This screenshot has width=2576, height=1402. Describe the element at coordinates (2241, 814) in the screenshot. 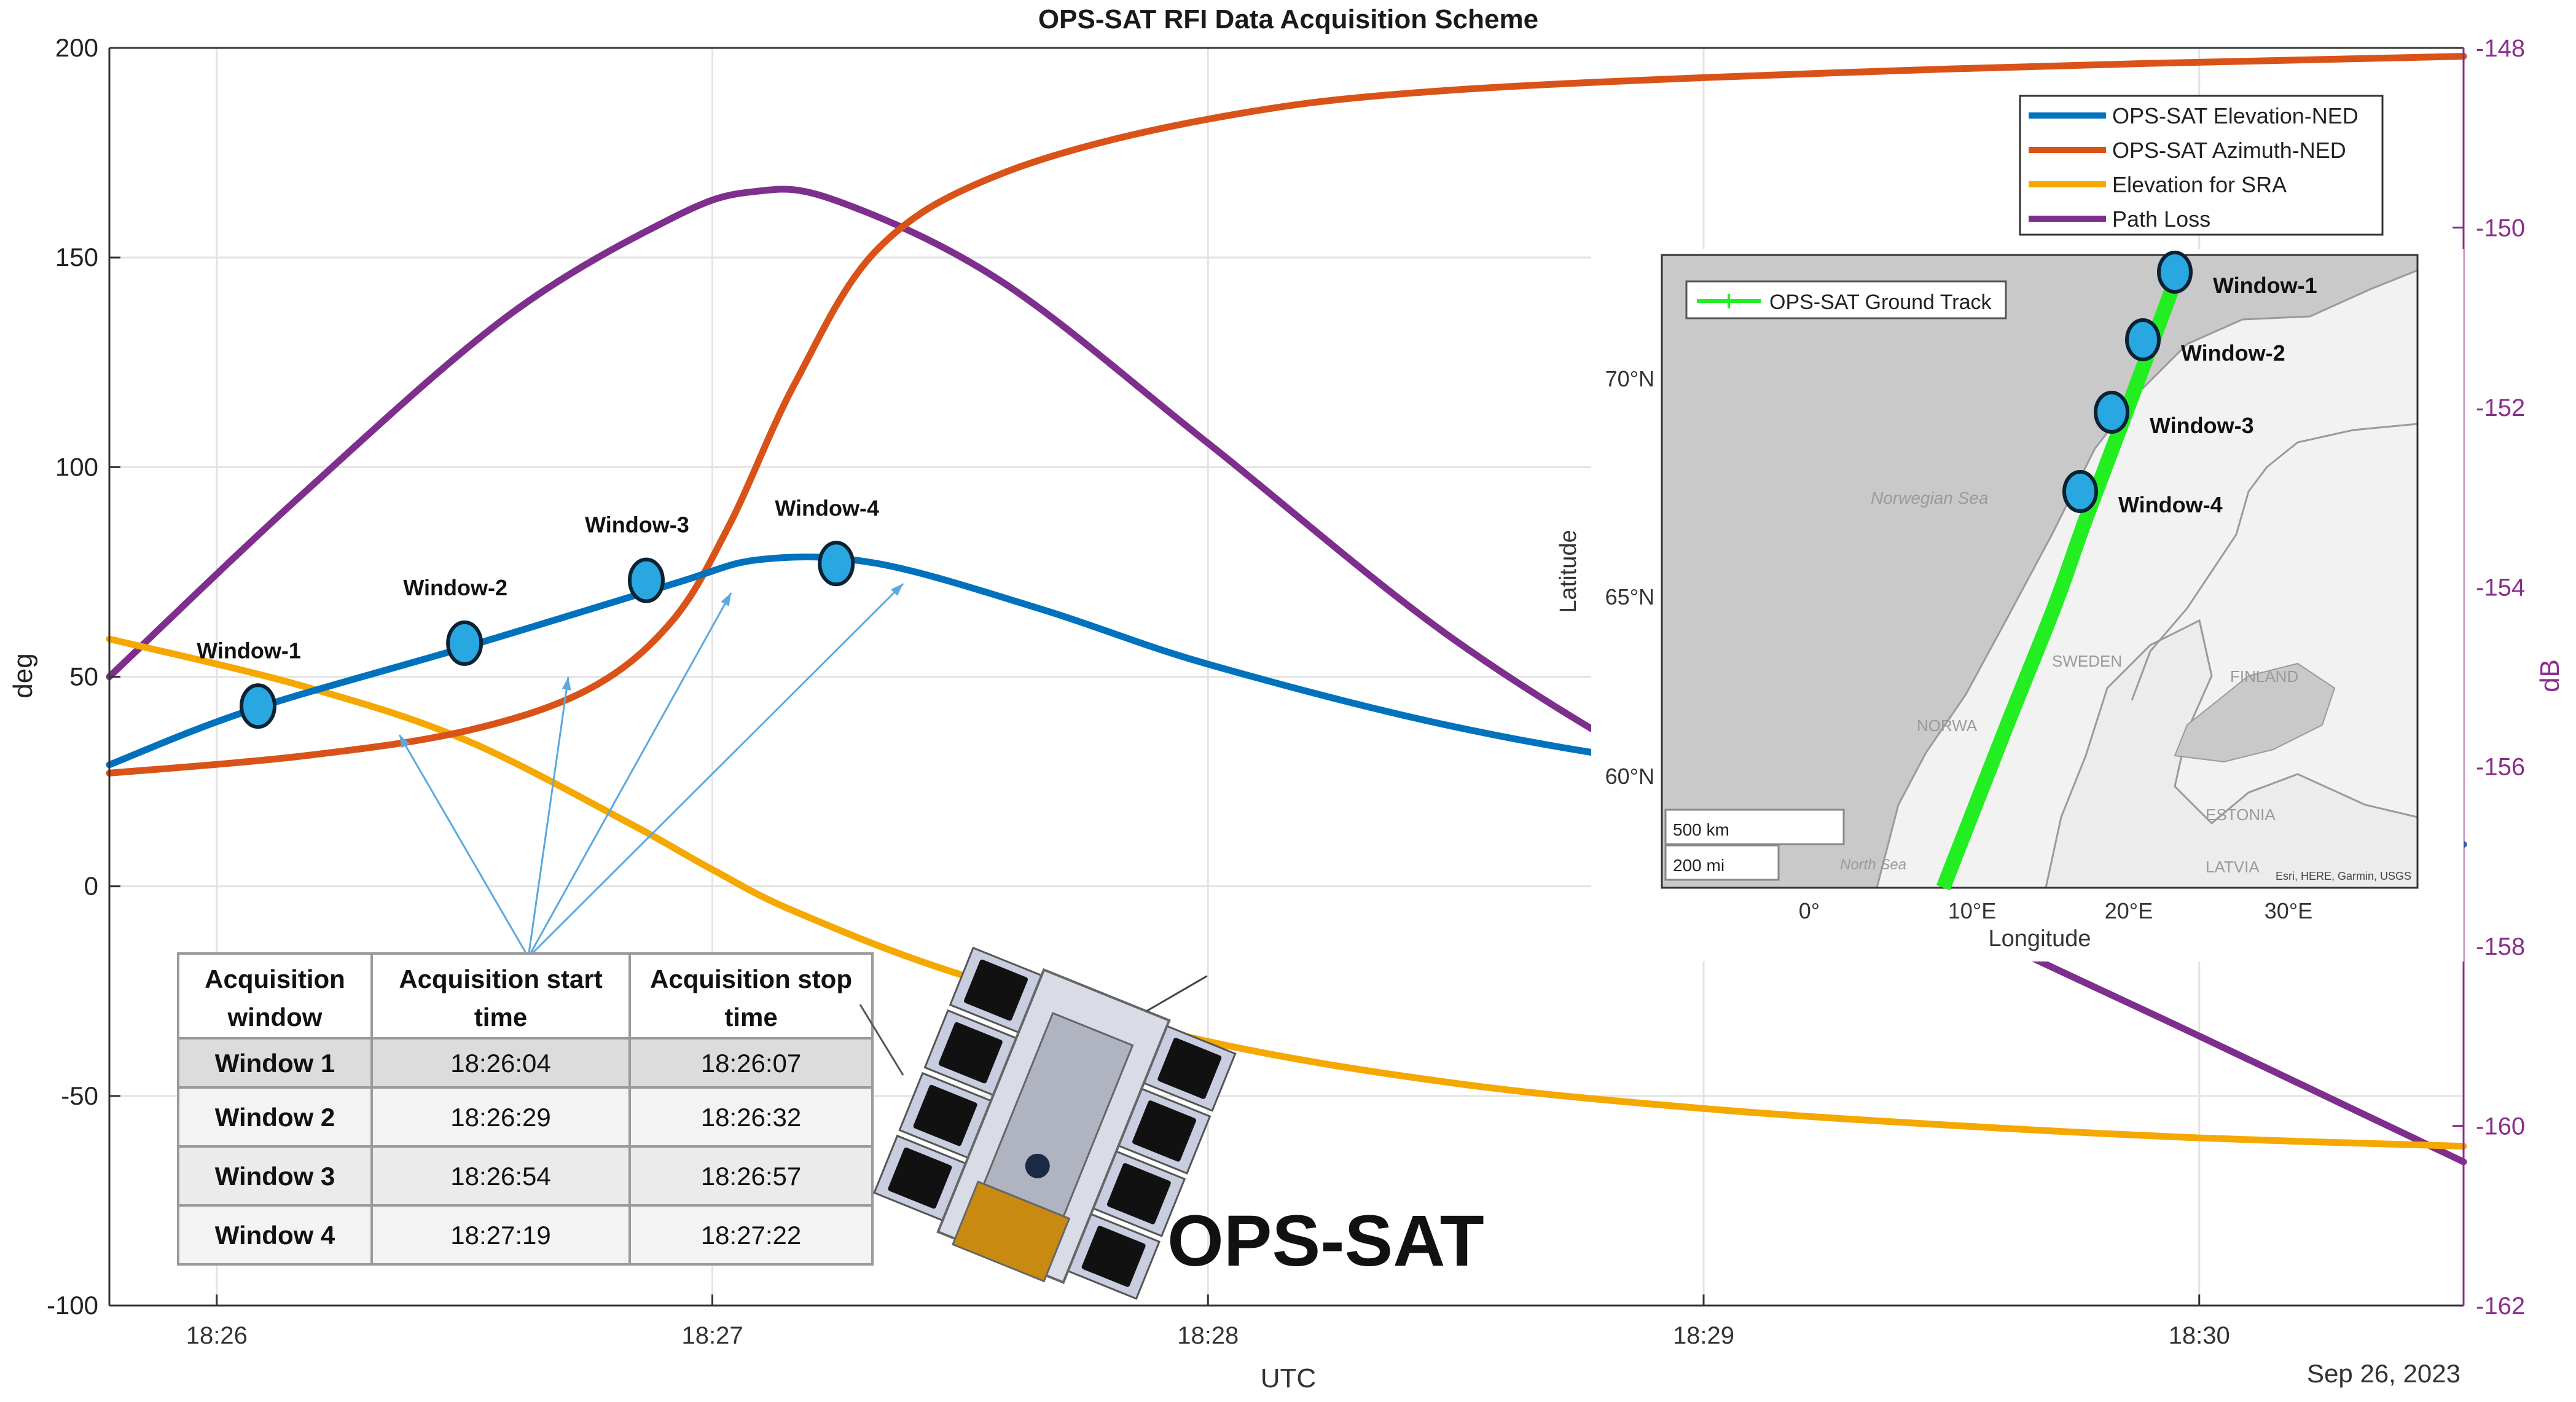

I see `map-place-label: ESTONIA` at that location.